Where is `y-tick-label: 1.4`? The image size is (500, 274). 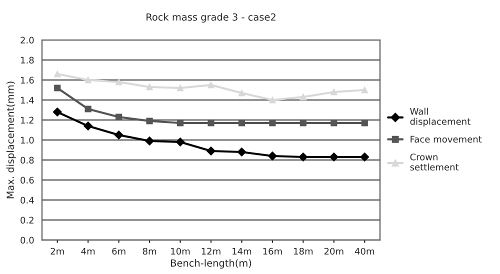
y-tick-label: 1.4 is located at coordinates (27, 100).